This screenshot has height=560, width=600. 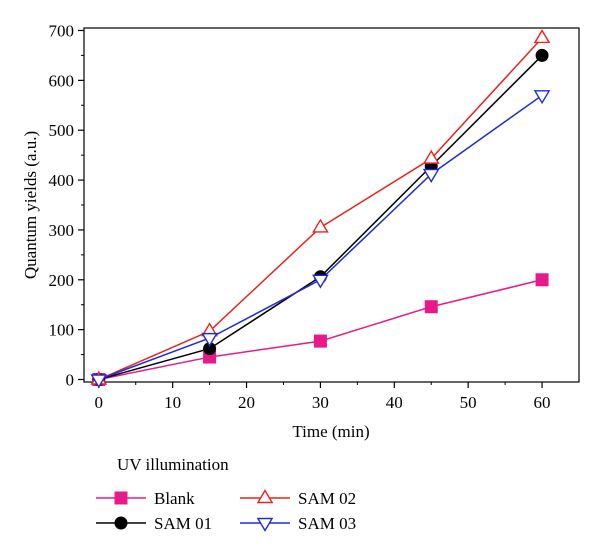 I want to click on legend-item-sam-01: SAM 01, so click(x=154, y=523).